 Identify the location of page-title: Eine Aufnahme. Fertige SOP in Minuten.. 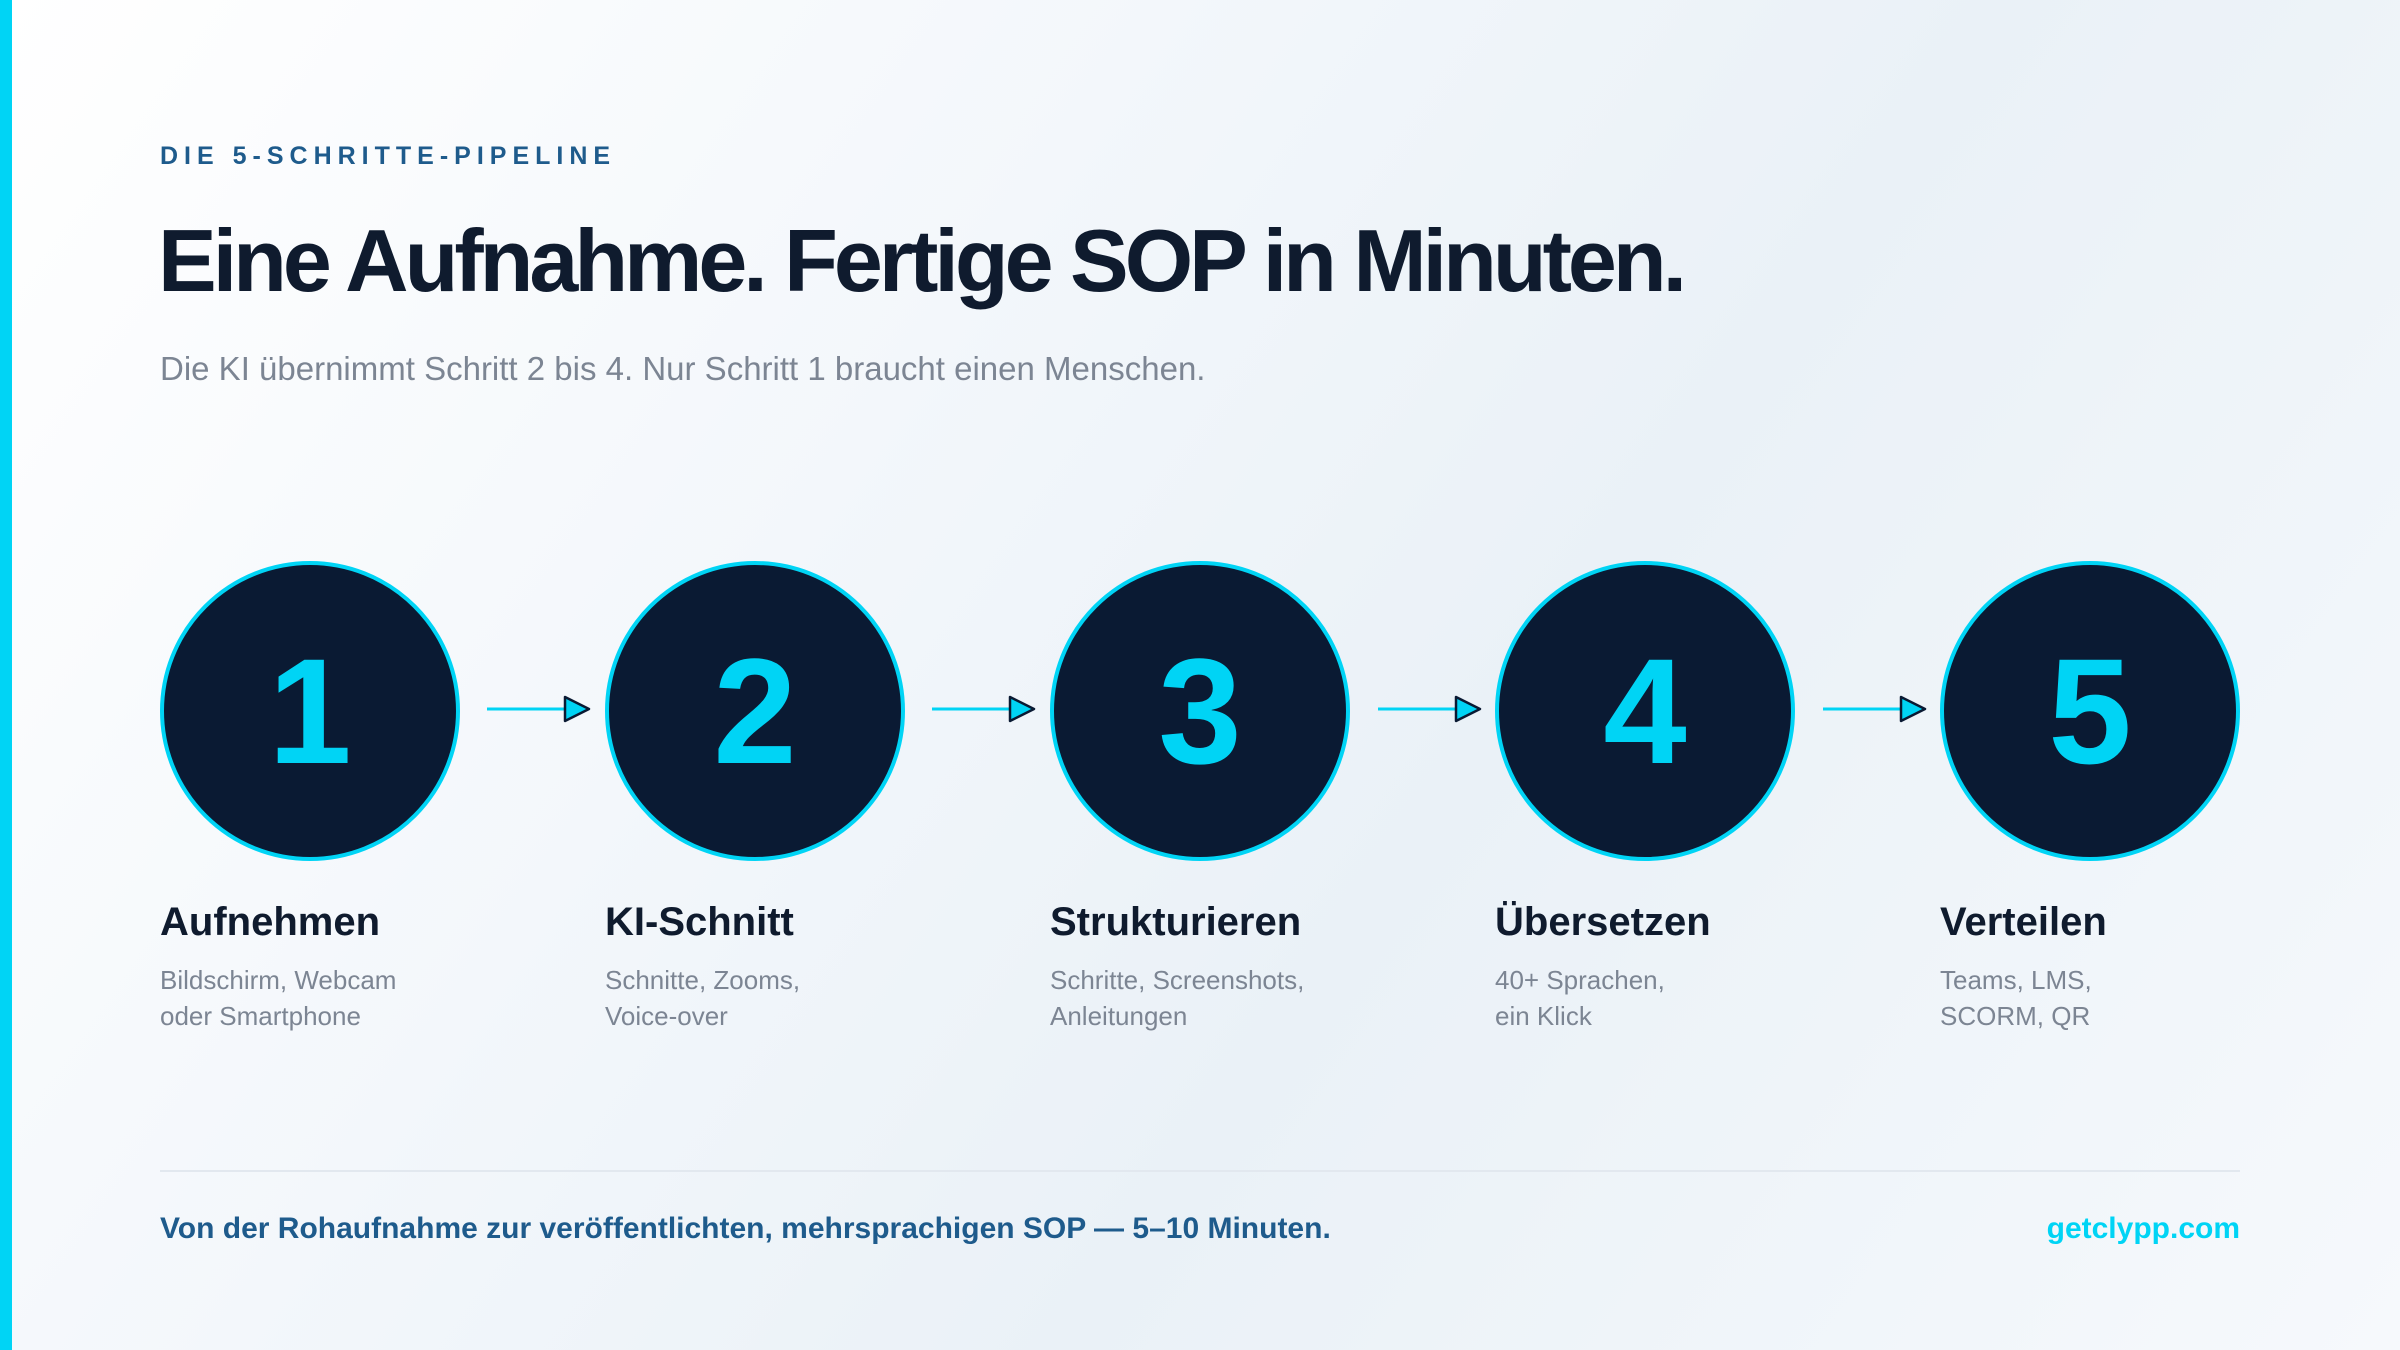
(922, 260).